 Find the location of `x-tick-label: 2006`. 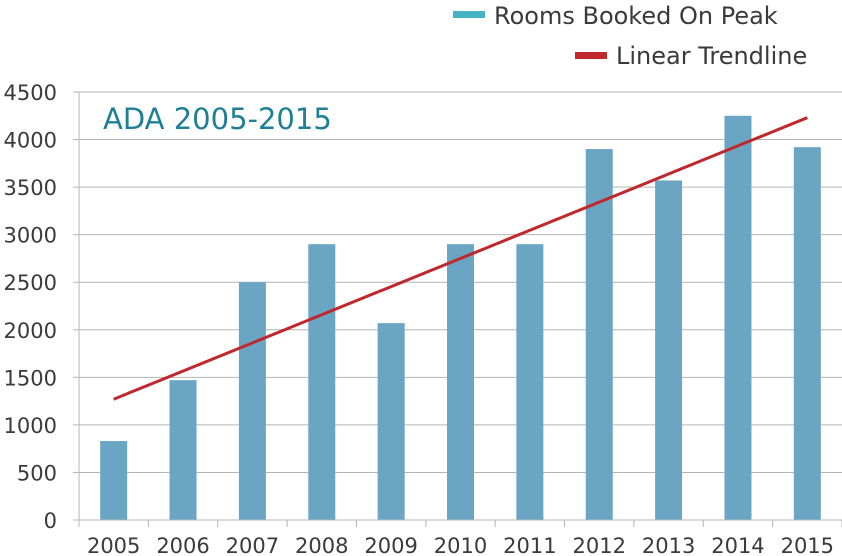

x-tick-label: 2006 is located at coordinates (182, 545).